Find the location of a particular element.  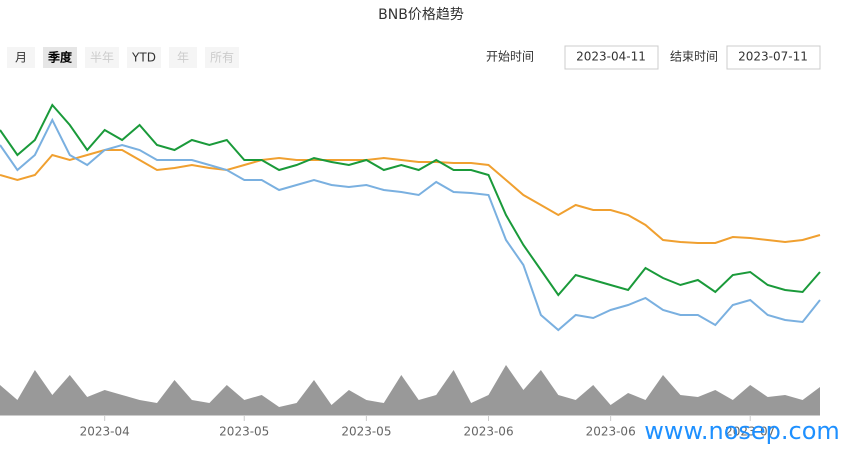

range-button-label: 月 is located at coordinates (21, 58).